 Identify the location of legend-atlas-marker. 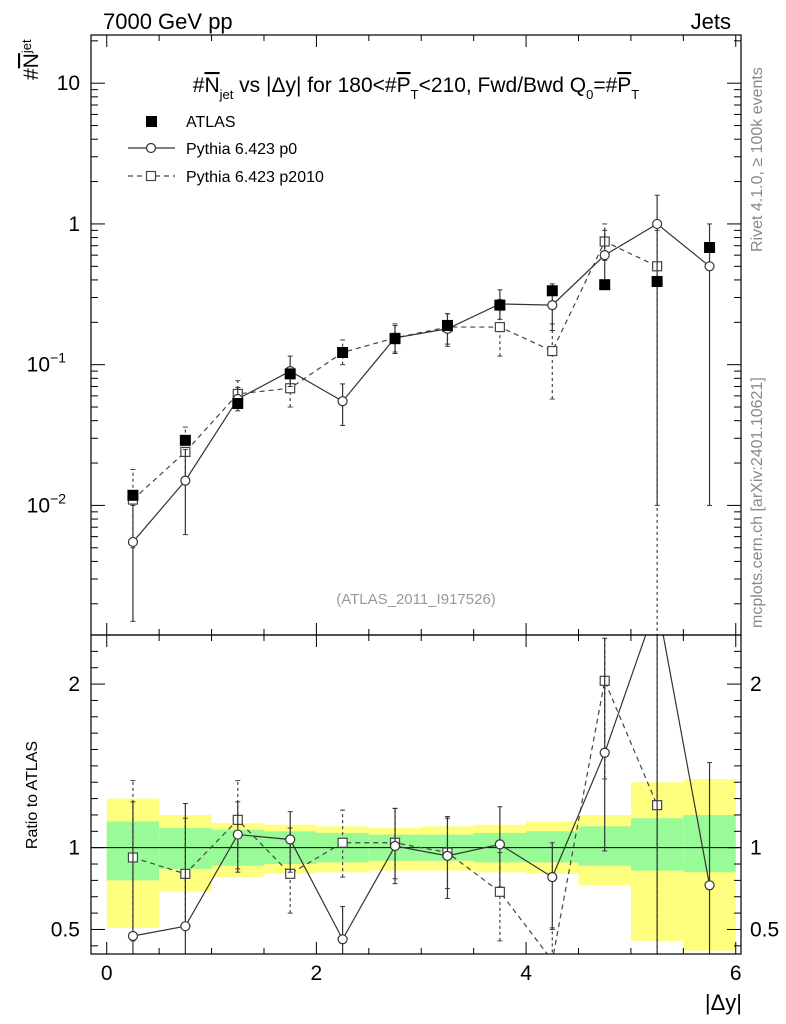
(151, 121).